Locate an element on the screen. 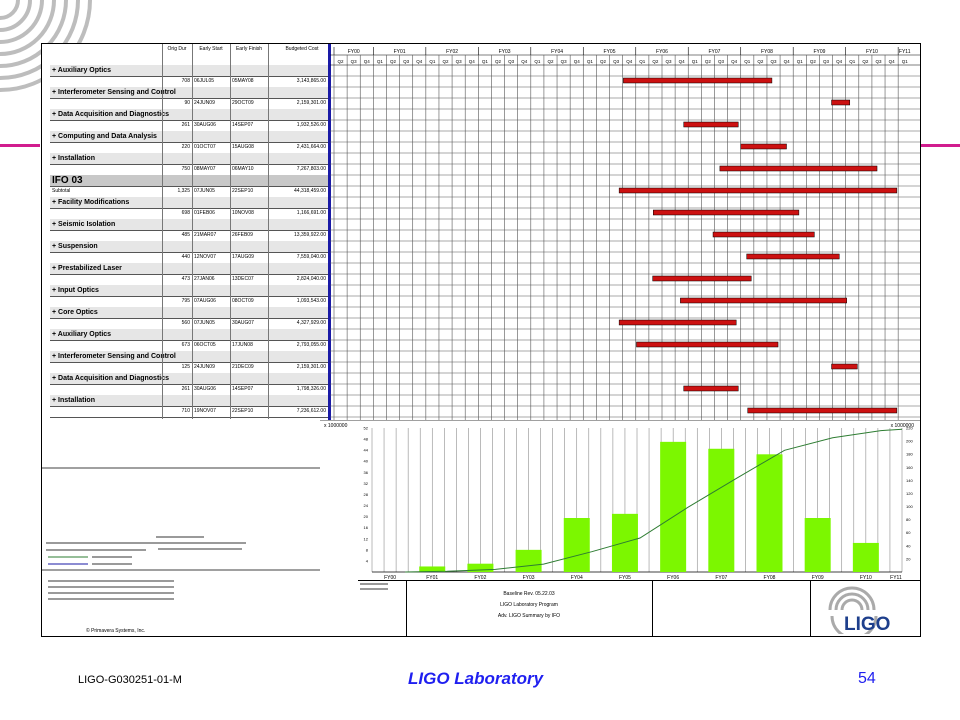  cell-early-finish: 21DEC09 is located at coordinates (243, 367).